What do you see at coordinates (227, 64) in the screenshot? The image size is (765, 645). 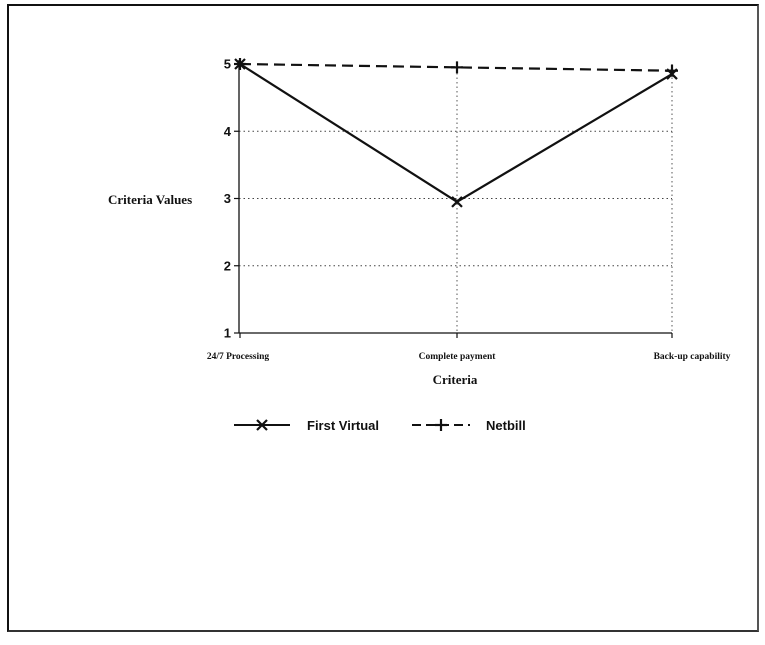 I see `y-tick-label-4: 5` at bounding box center [227, 64].